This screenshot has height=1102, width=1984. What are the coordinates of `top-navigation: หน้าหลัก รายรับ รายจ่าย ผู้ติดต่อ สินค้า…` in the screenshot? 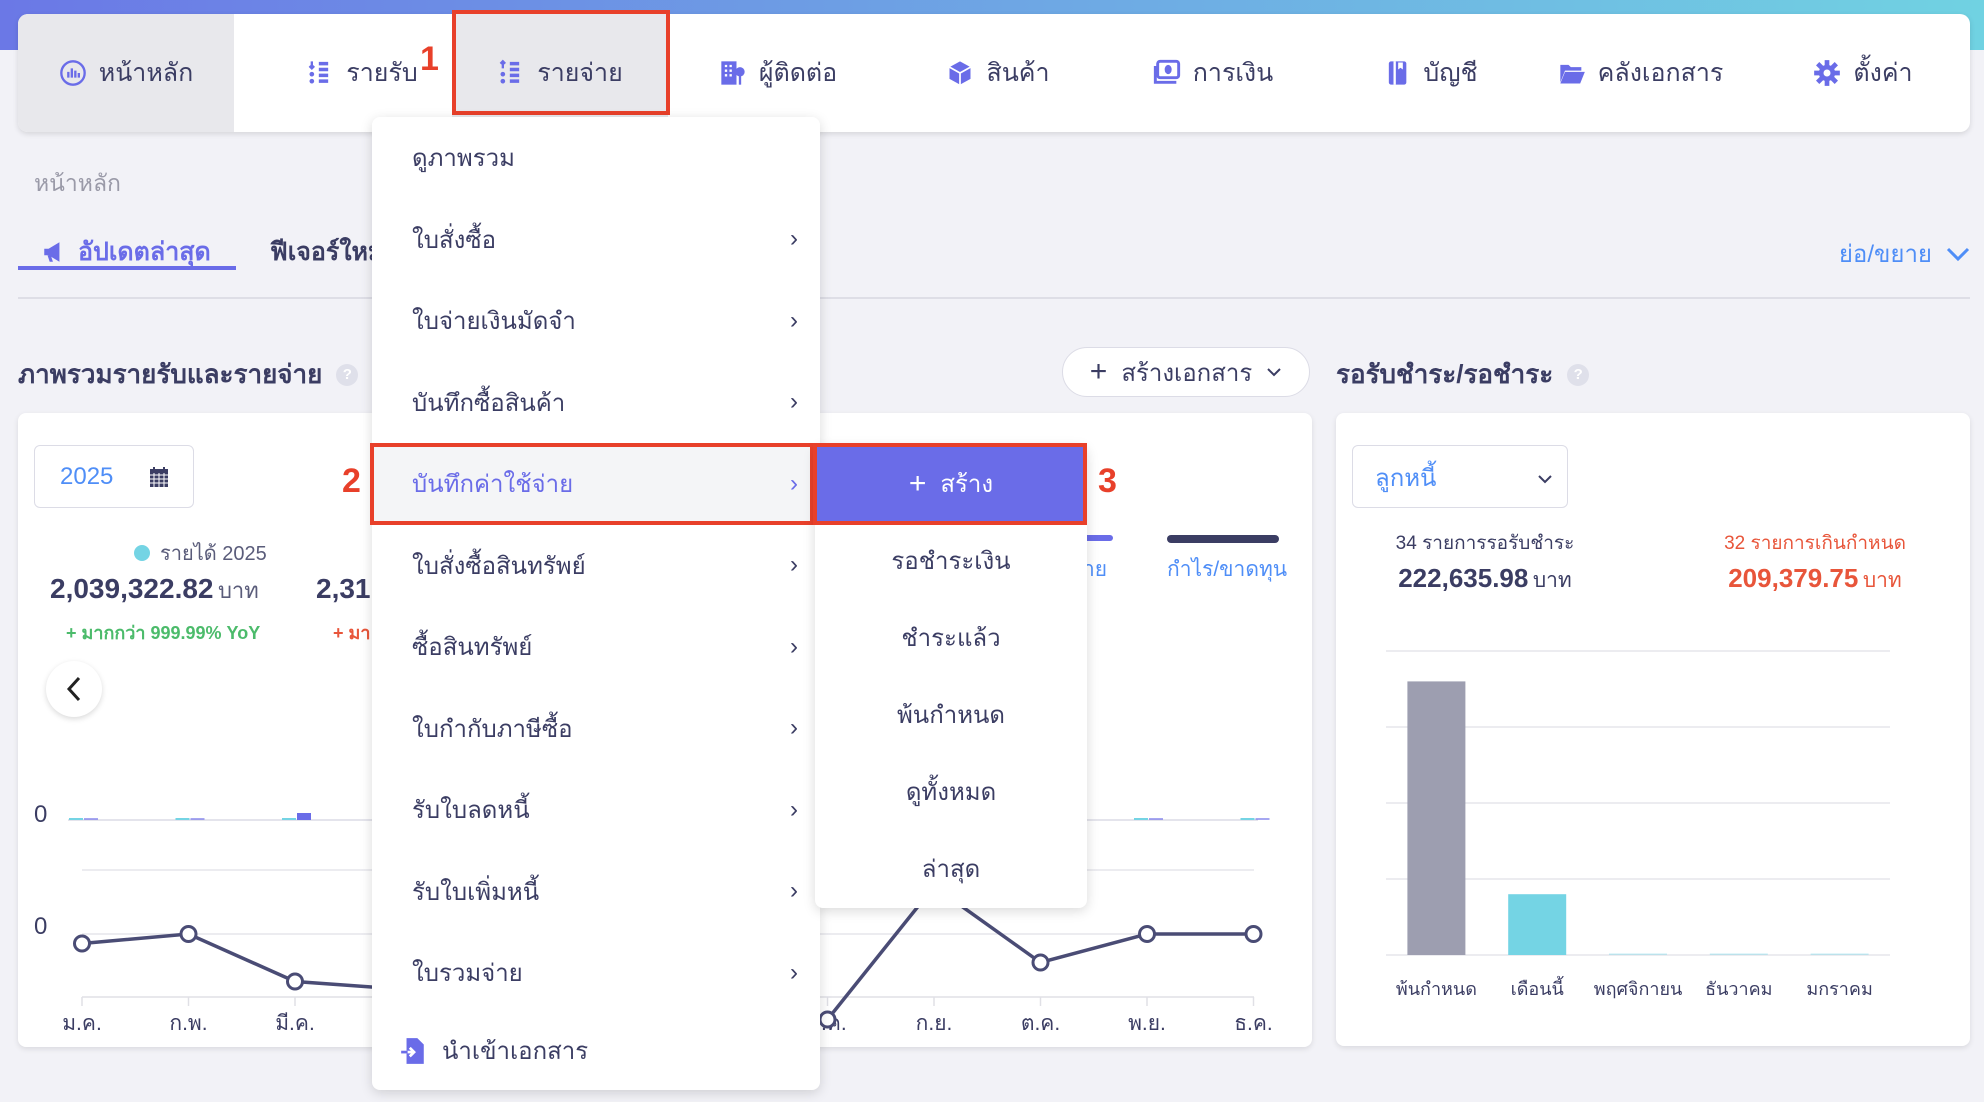 It's located at (994, 73).